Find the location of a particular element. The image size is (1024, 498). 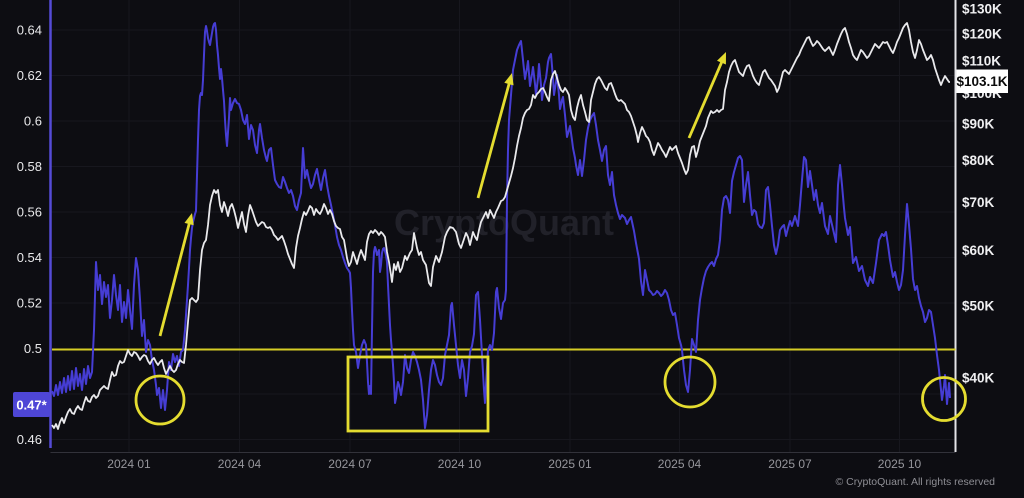

svg-text: $120K is located at coordinates (982, 33).